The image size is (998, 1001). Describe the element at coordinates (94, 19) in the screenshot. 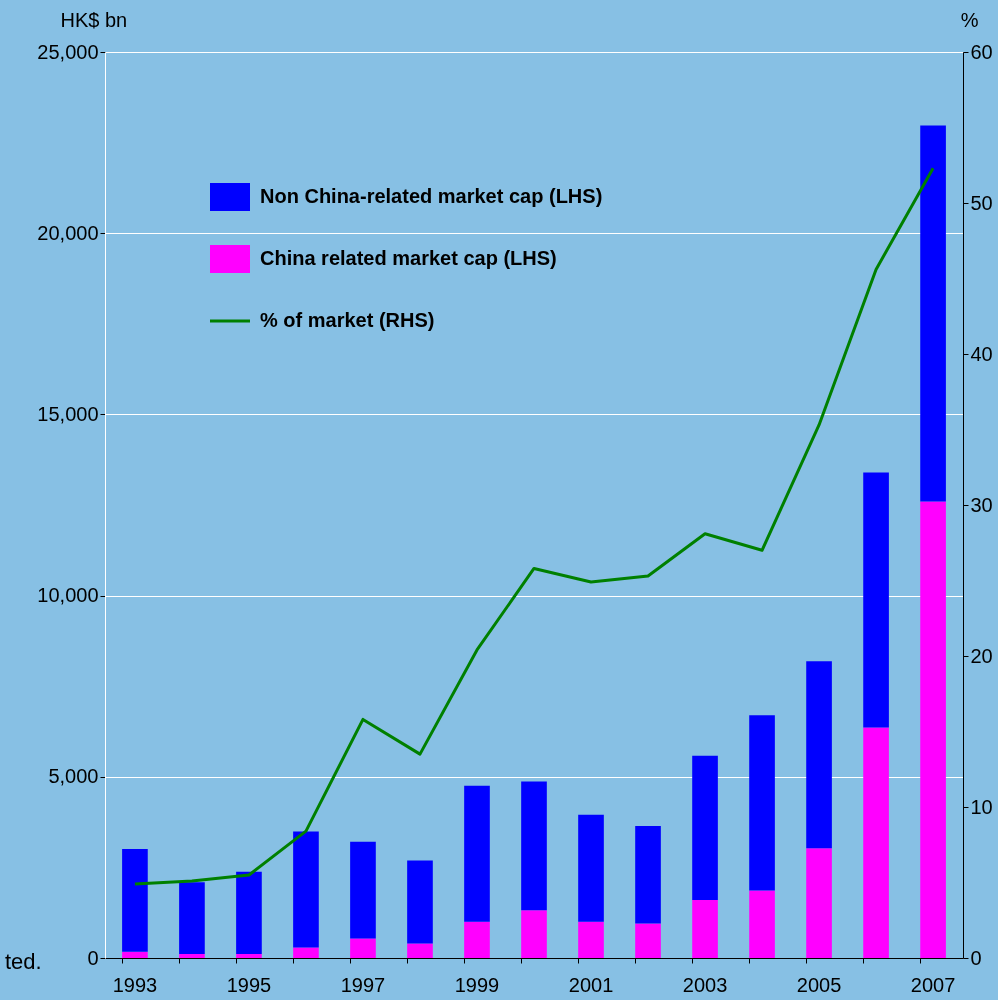

I see `y-axis-title: HK$ bn` at that location.